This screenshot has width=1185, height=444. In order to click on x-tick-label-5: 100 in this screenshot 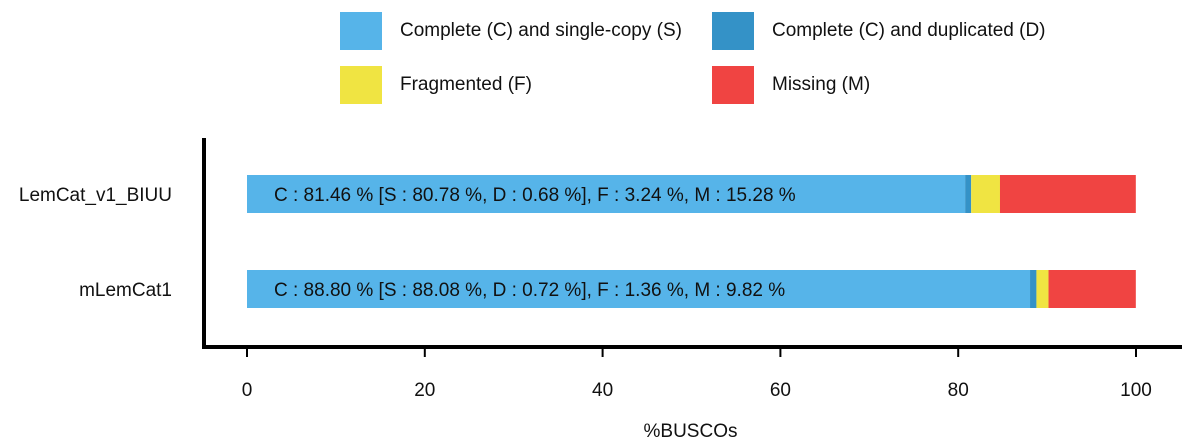, I will do `click(1136, 390)`.